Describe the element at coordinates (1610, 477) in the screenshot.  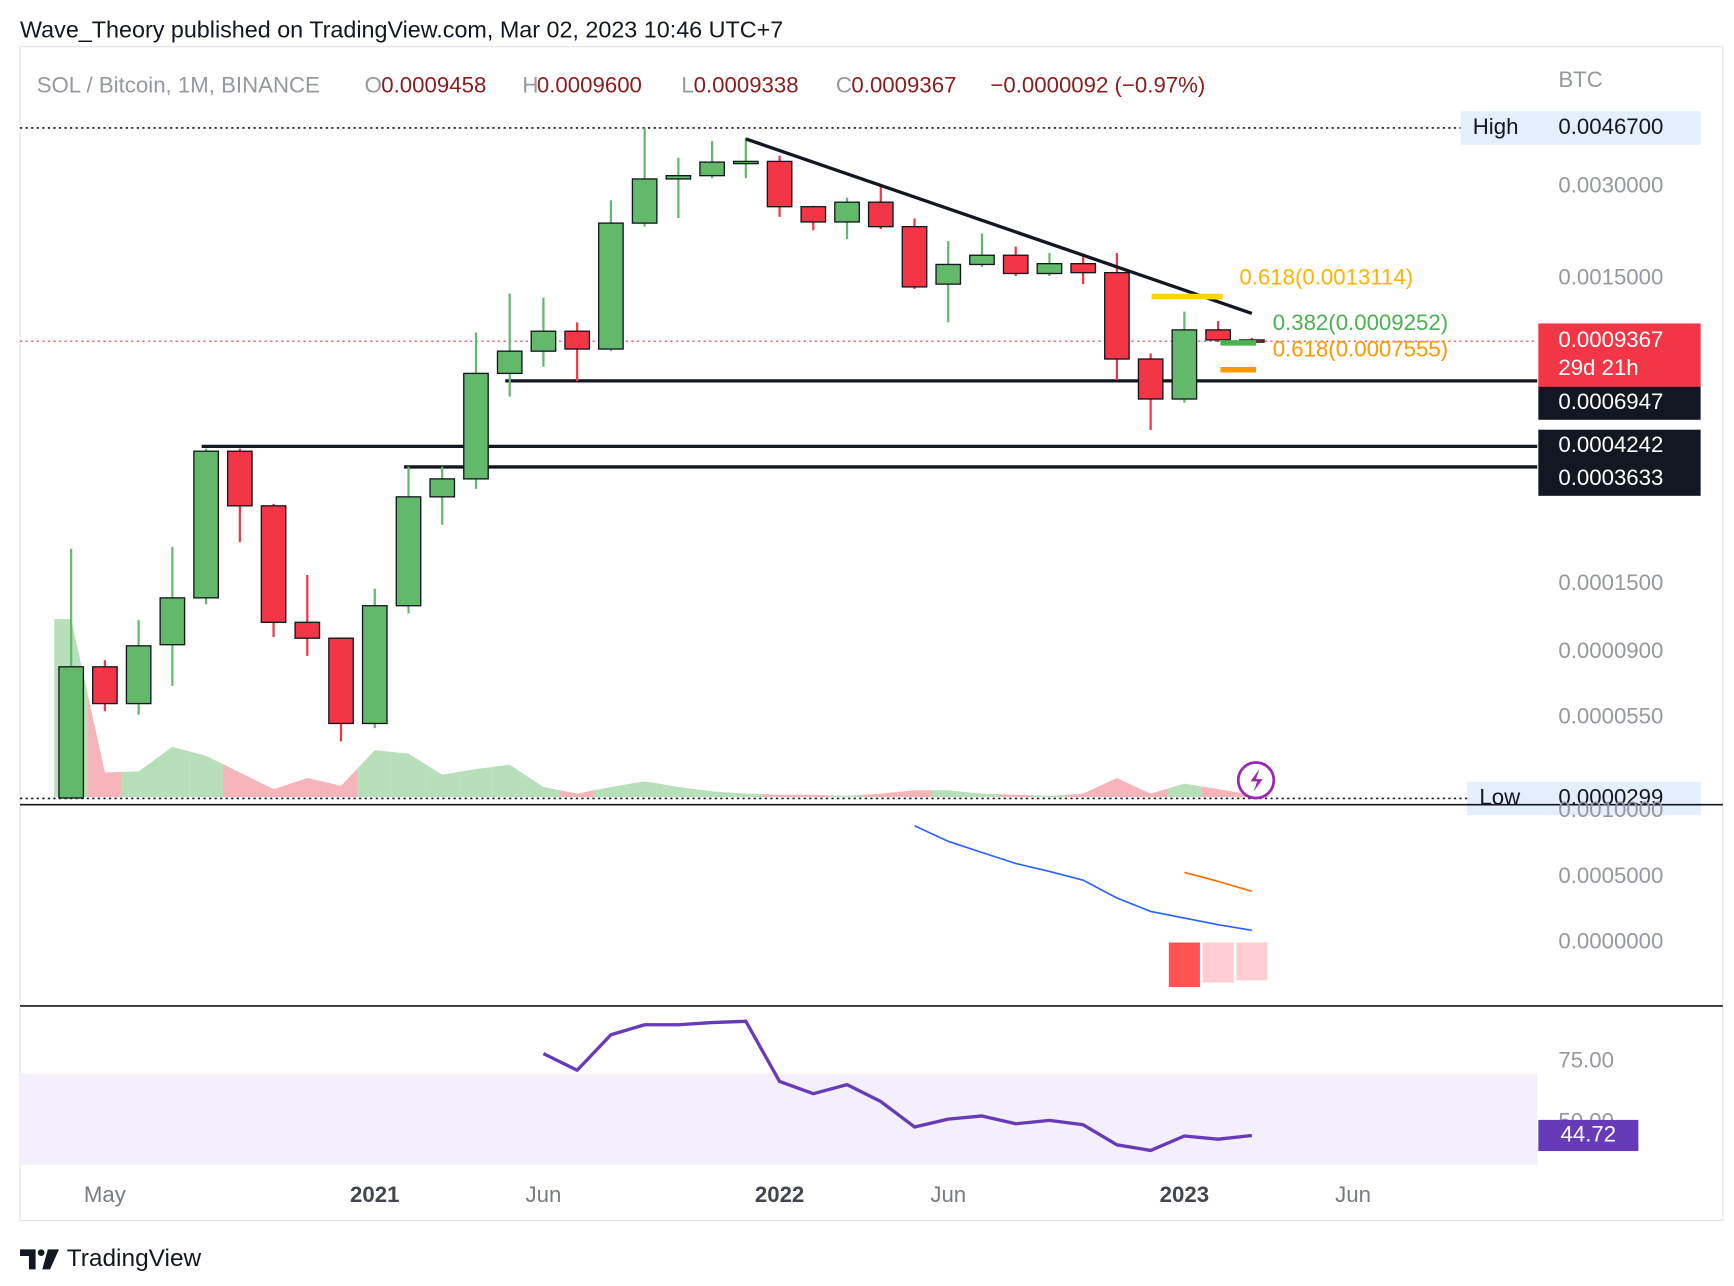
I see `level-value: 0.0003633` at that location.